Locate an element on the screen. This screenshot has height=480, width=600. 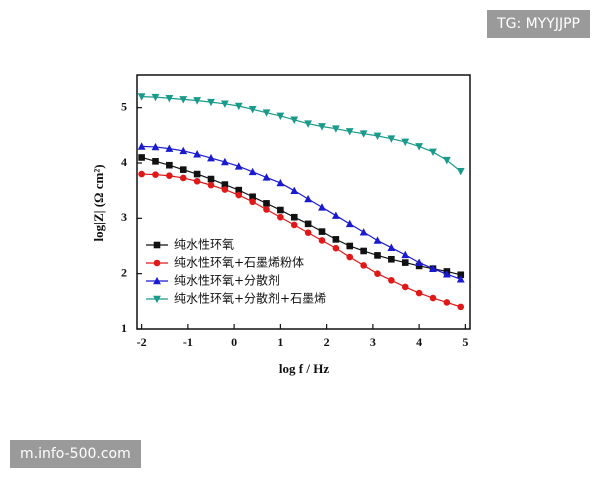
legend-label: 纯水性环氧+分散剂 is located at coordinates (227, 280).